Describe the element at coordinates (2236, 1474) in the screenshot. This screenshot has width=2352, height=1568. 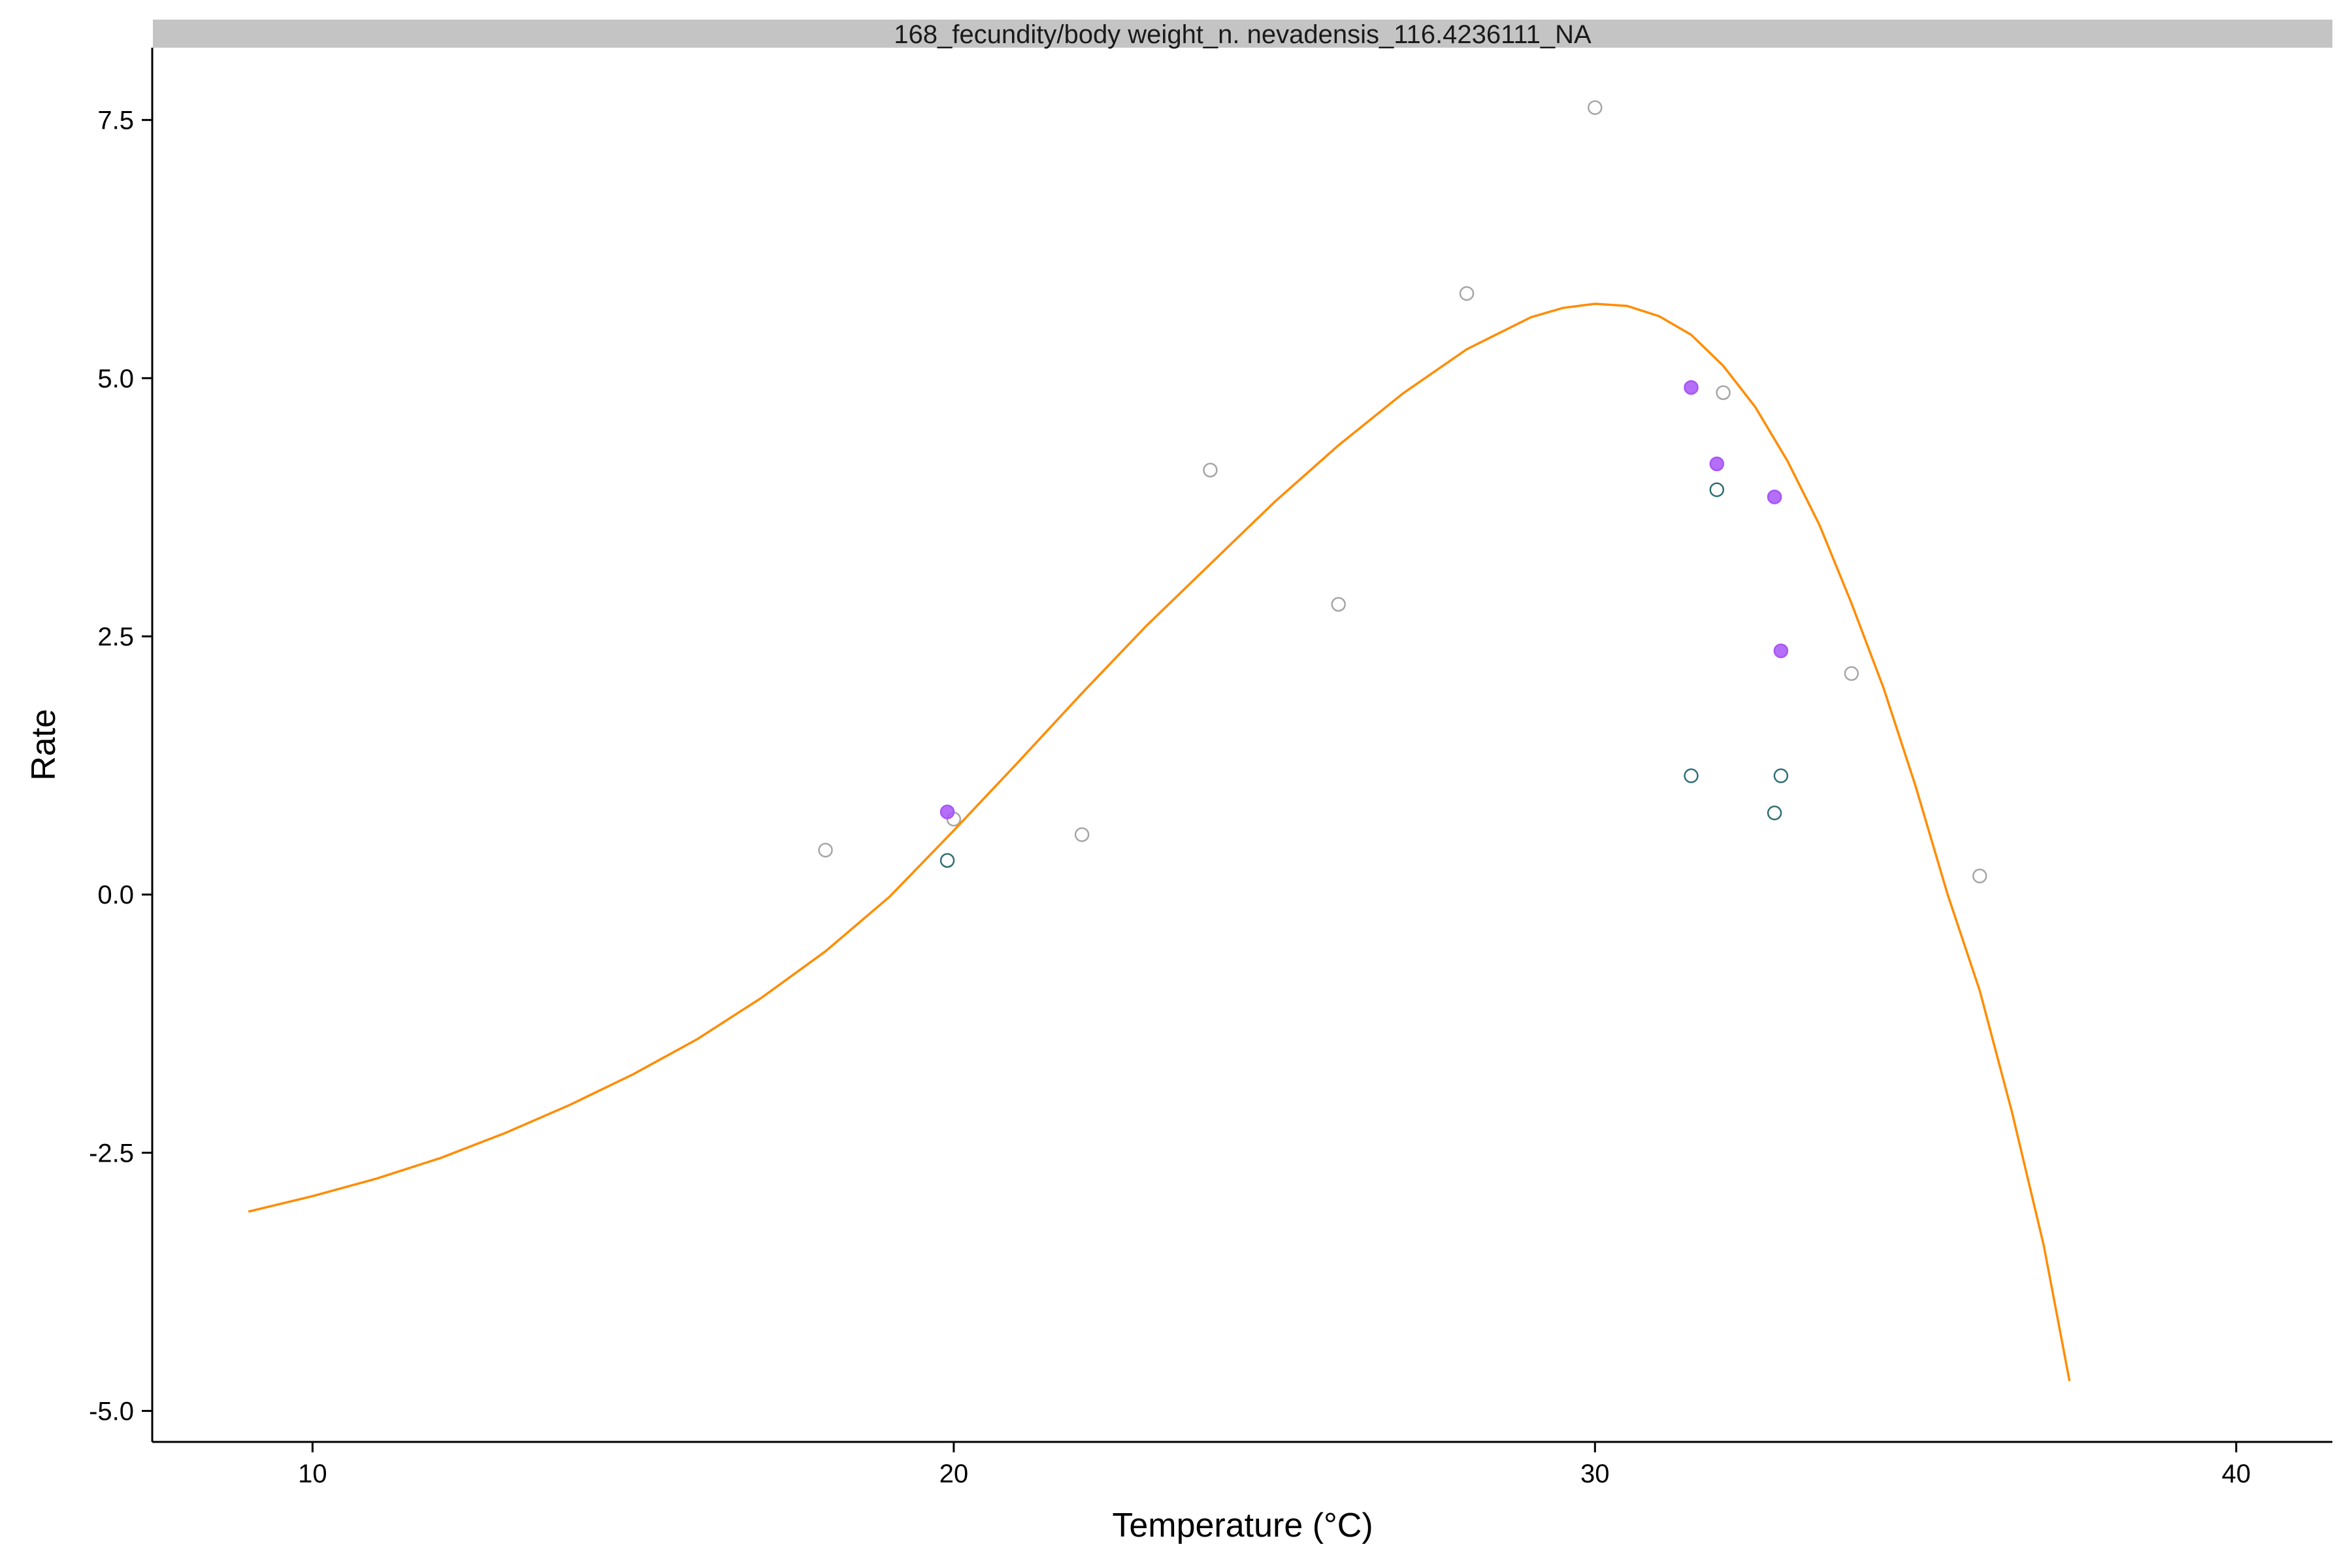
I see `x-tick-label-3: 40` at that location.